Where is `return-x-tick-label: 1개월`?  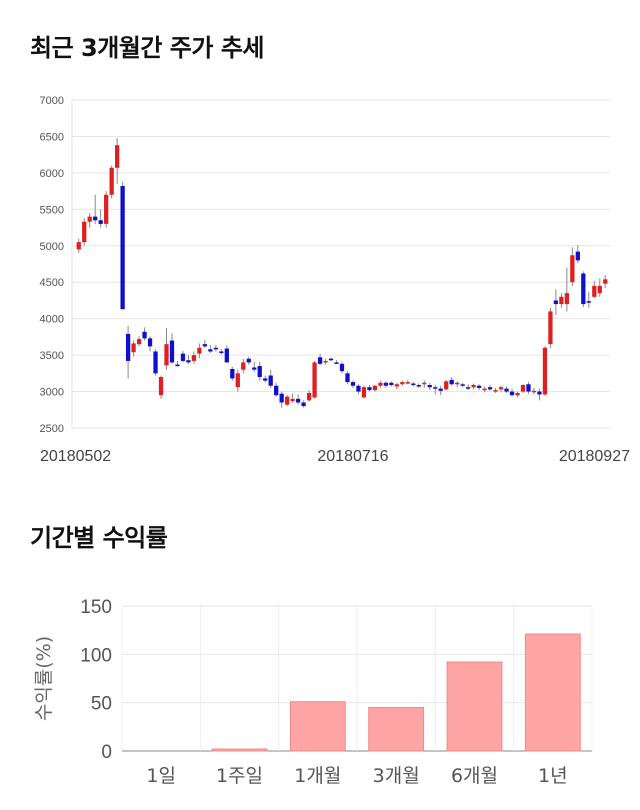 return-x-tick-label: 1개월 is located at coordinates (317, 776).